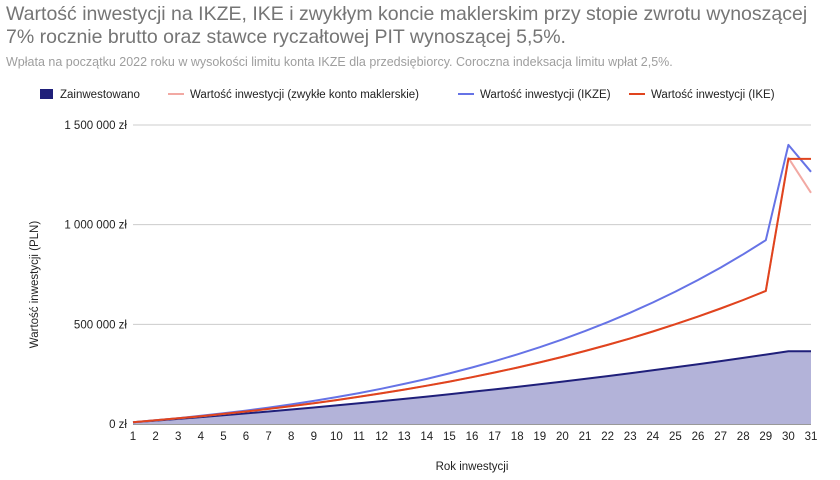  Describe the element at coordinates (359, 437) in the screenshot. I see `x-tick-label: 11` at that location.